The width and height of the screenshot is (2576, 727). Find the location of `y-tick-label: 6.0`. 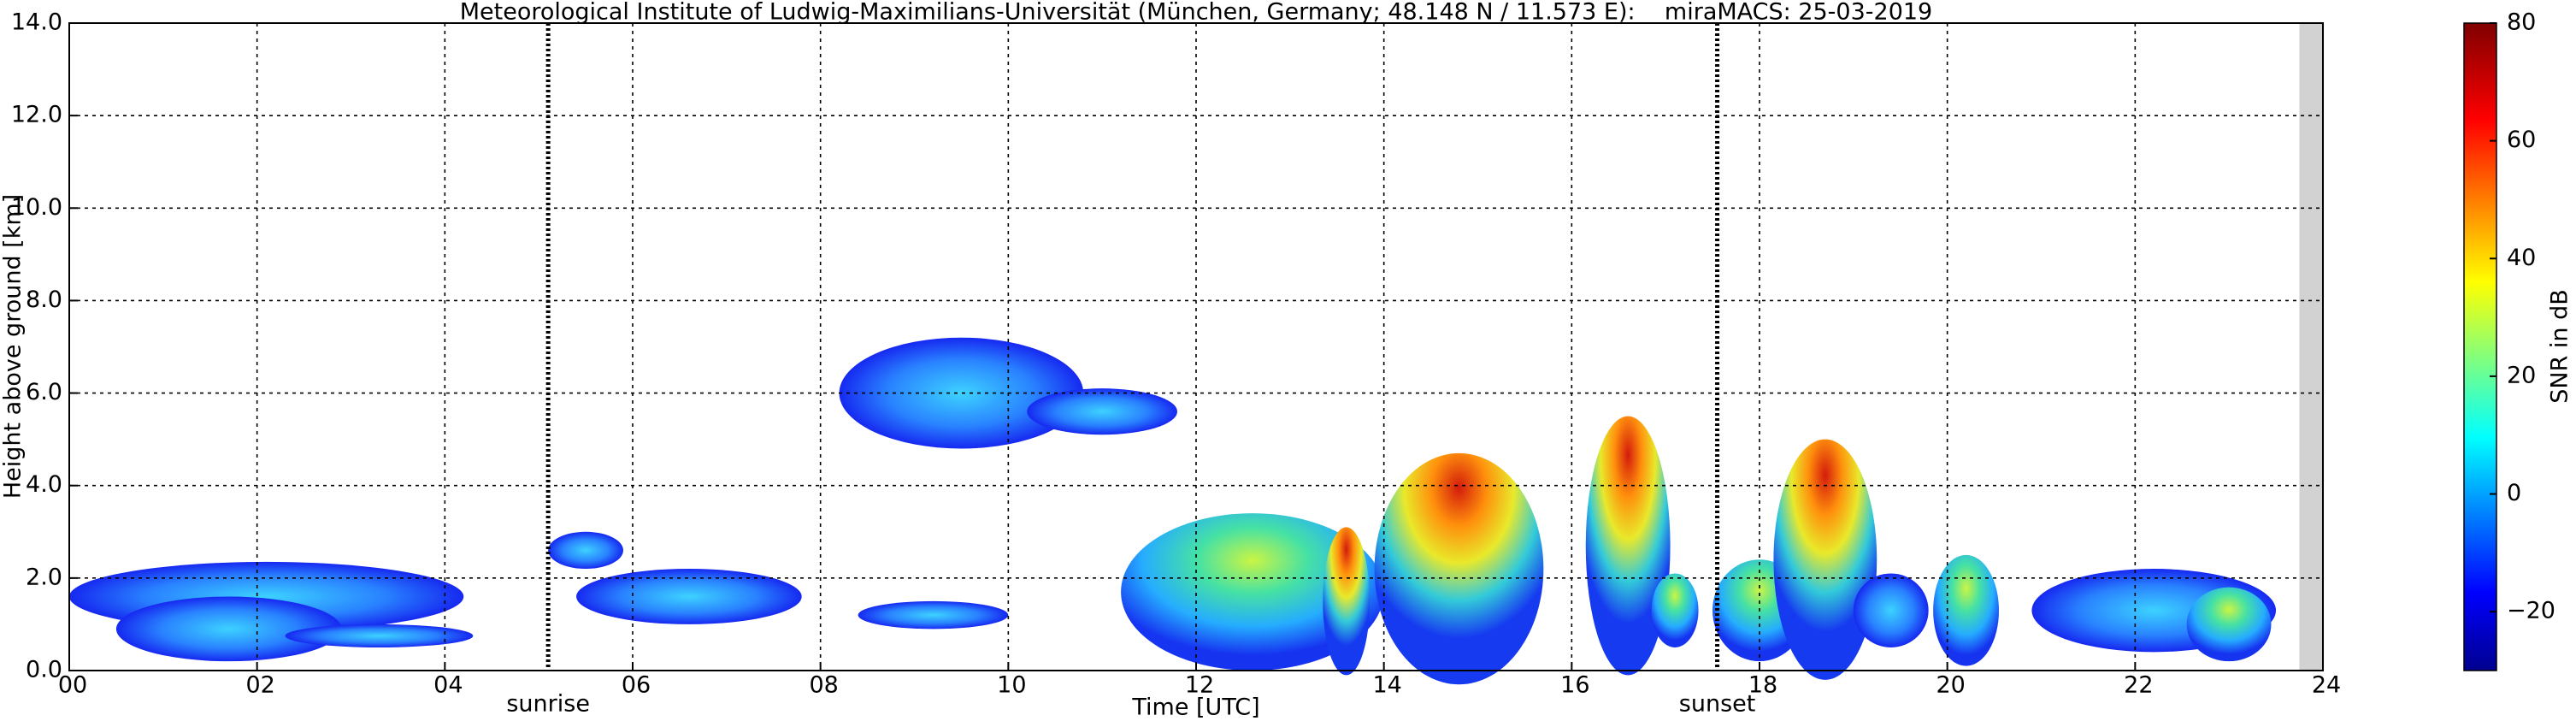

y-tick-label: 6.0 is located at coordinates (44, 392).